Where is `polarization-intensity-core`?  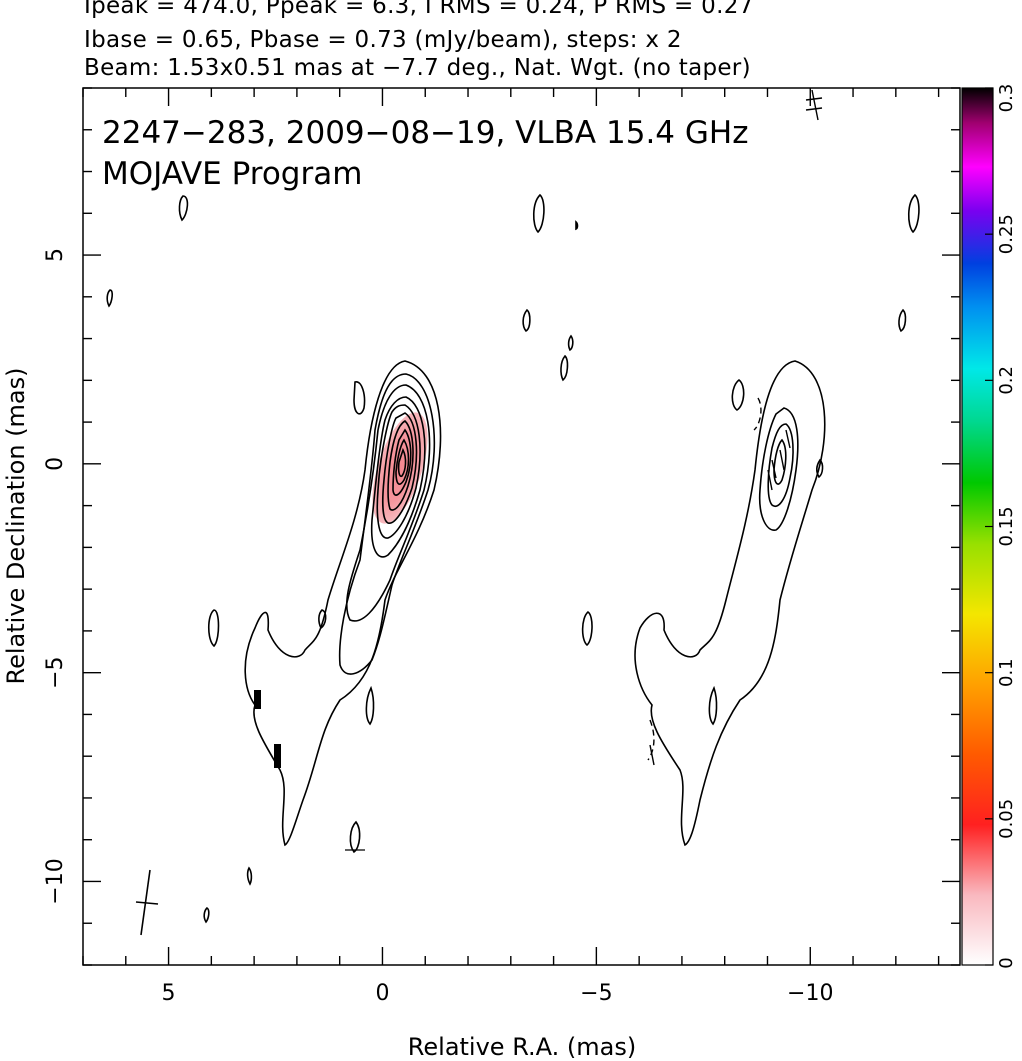
polarization-intensity-core is located at coordinates (400, 468).